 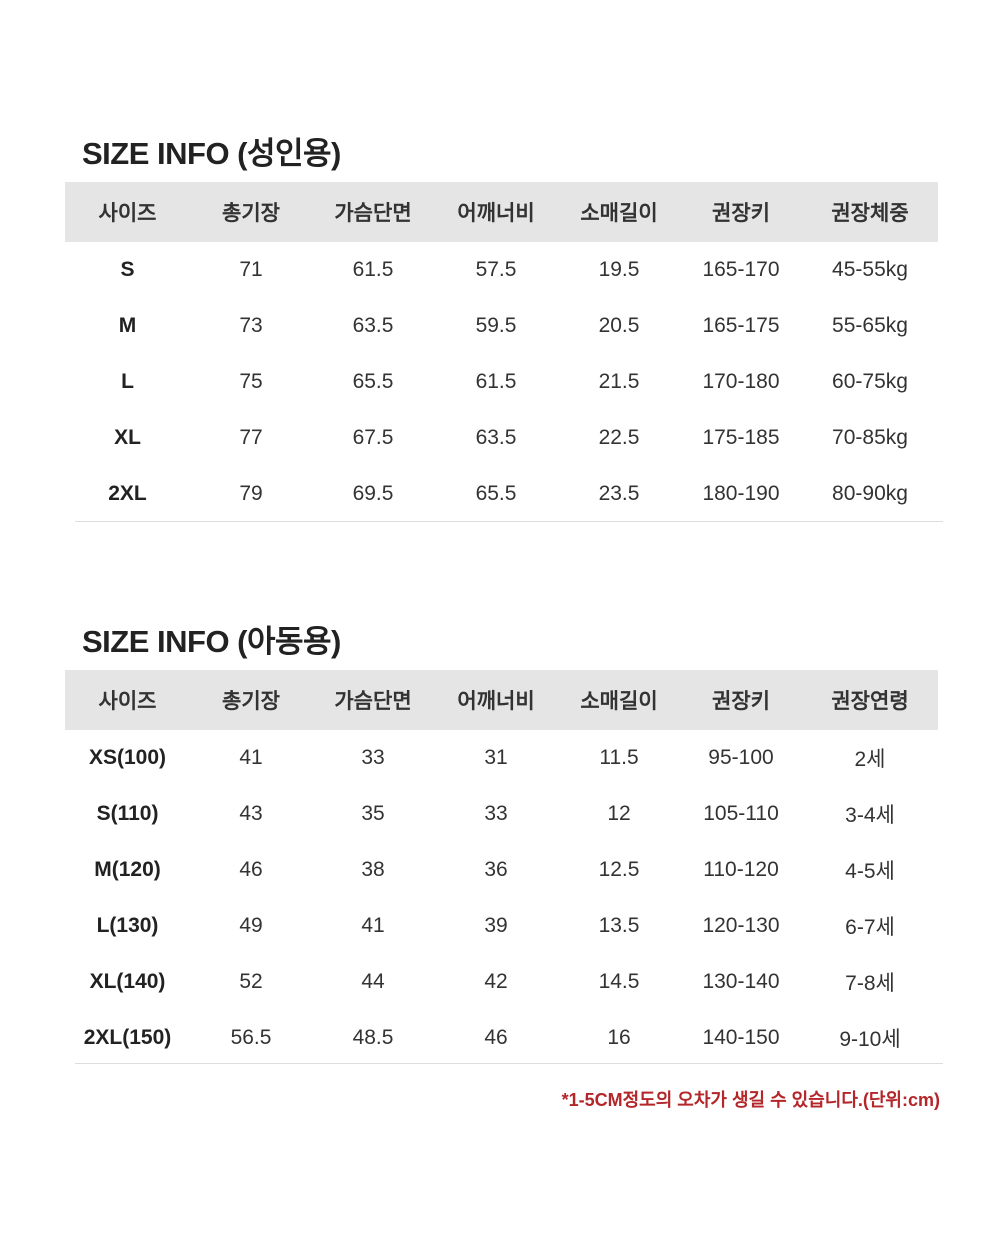 What do you see at coordinates (211, 641) in the screenshot?
I see `kids-size-title: SIZE INFO (아동용)` at bounding box center [211, 641].